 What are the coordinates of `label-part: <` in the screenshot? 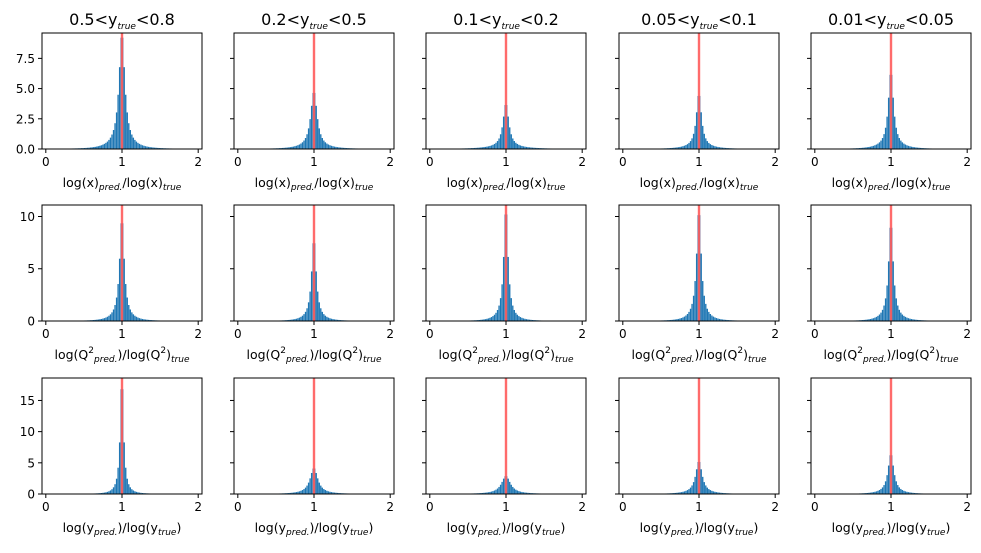 It's located at (911, 19).